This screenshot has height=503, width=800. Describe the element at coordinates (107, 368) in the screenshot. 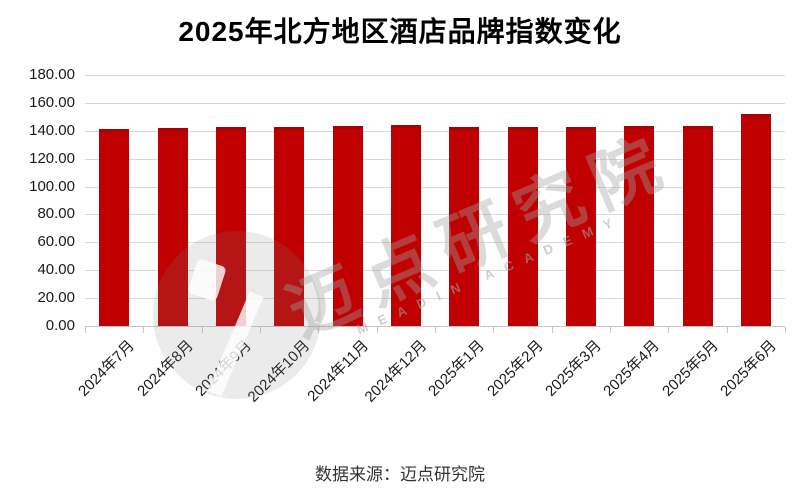

I see `x-axis-tick-label: 2024年7月` at that location.